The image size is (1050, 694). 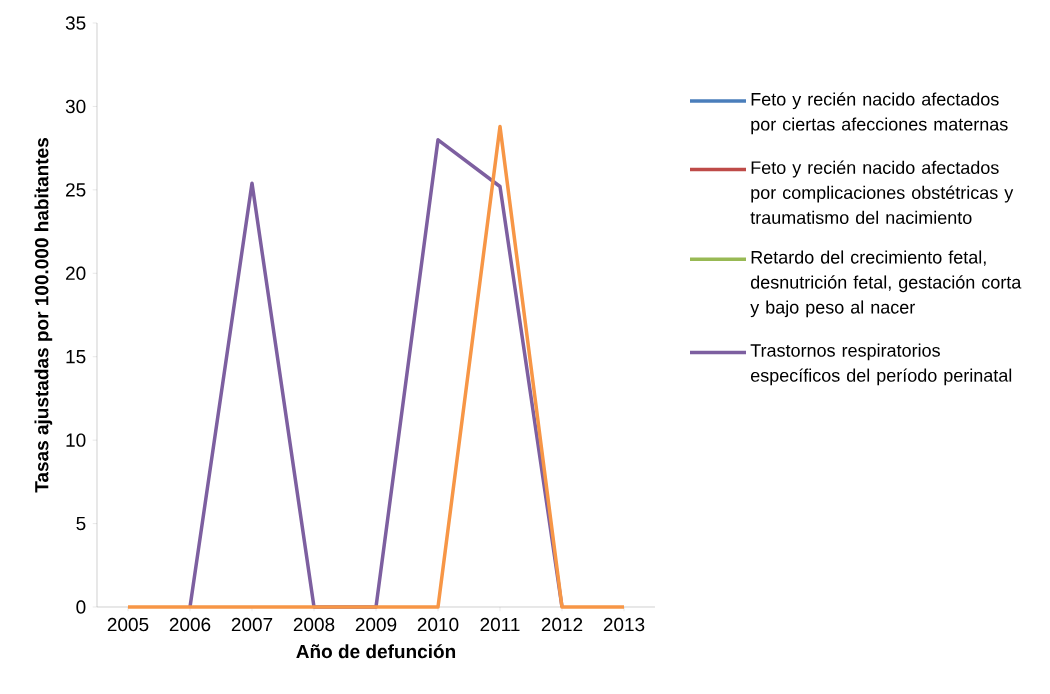 What do you see at coordinates (128, 624) in the screenshot?
I see `x-tick-label: 2005` at bounding box center [128, 624].